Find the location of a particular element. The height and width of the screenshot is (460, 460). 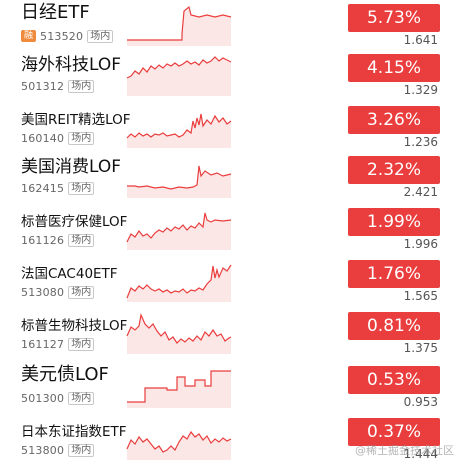

fund-meta: 513800 场内 is located at coordinates (58, 450).